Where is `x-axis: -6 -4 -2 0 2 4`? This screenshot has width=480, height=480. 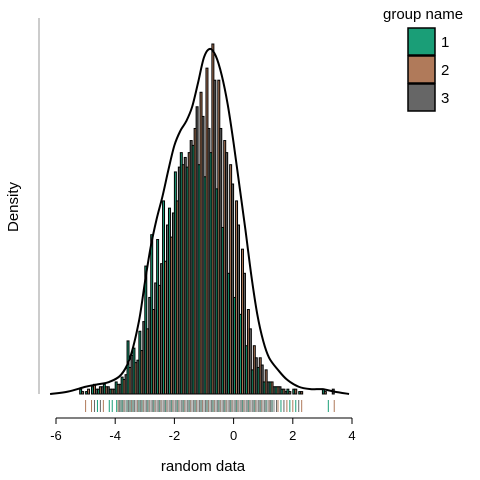 x-axis: -6 -4 -2 0 2 4 is located at coordinates (203, 430).